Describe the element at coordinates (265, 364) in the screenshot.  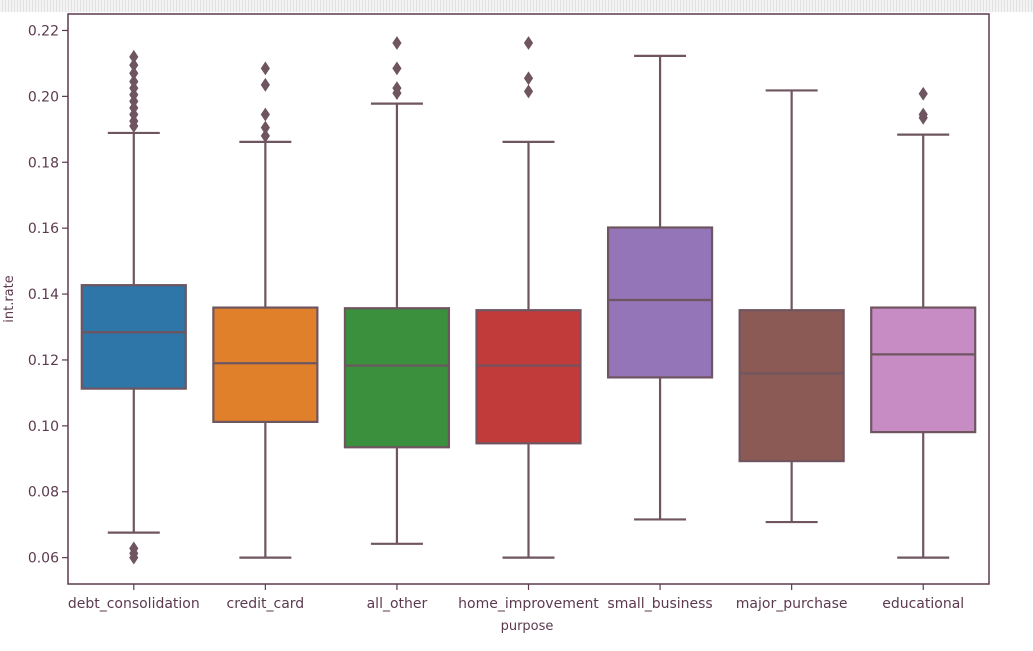
I see `box-credit_card` at that location.